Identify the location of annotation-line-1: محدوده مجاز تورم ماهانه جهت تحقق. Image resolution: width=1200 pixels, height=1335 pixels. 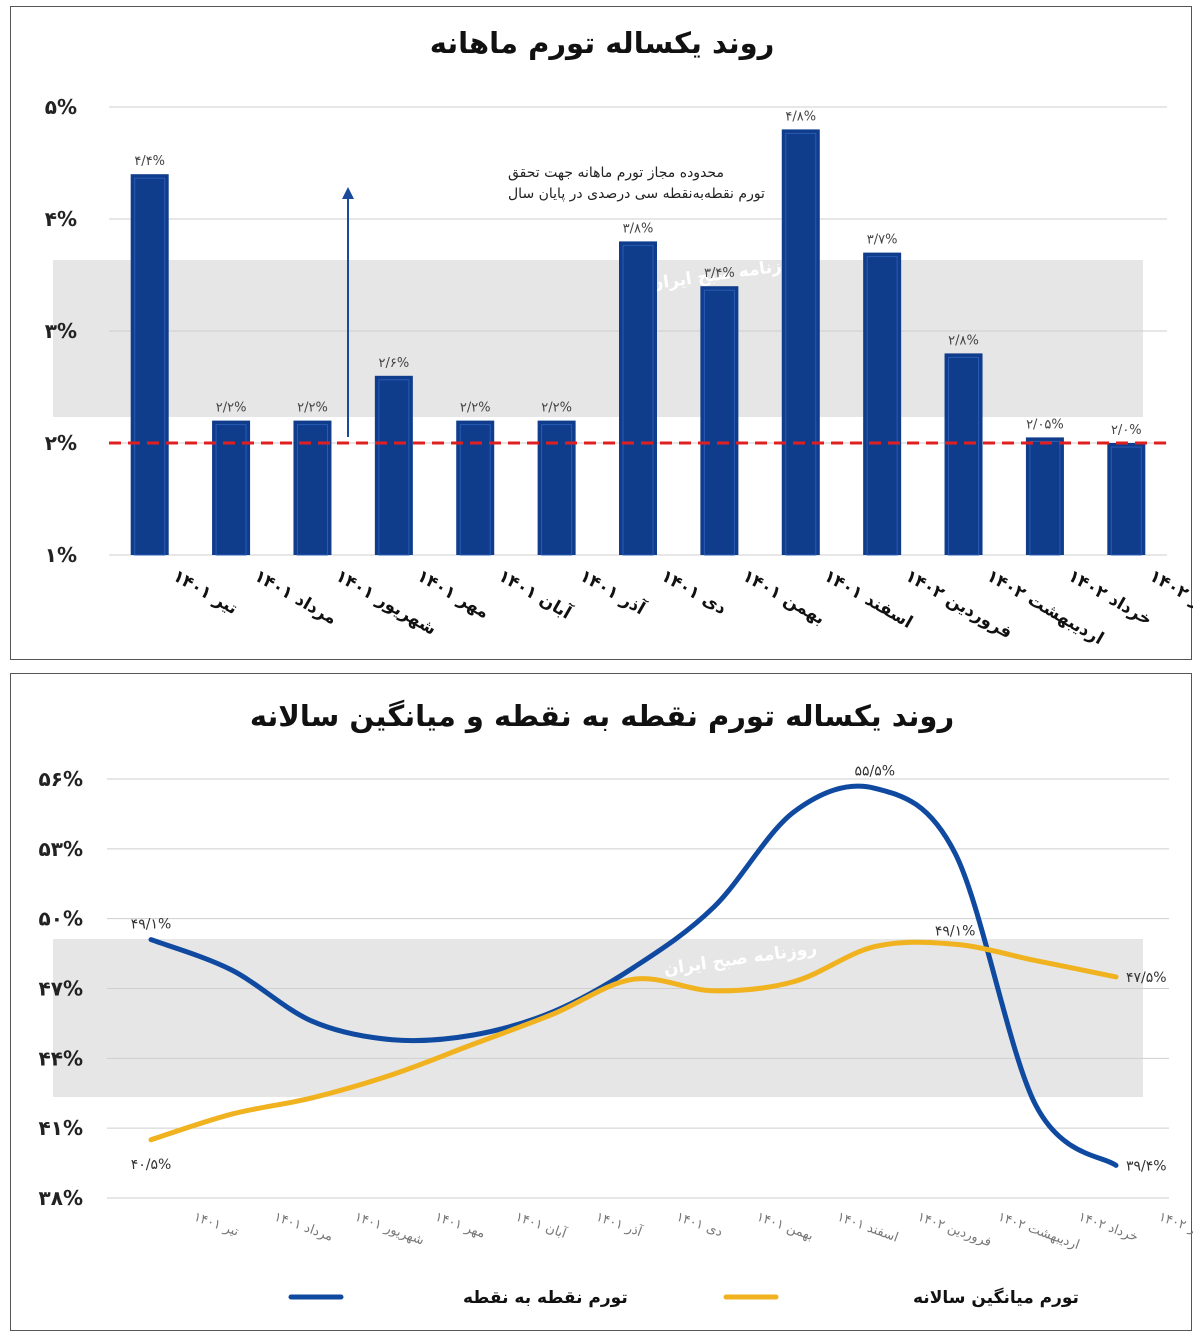
(616, 173).